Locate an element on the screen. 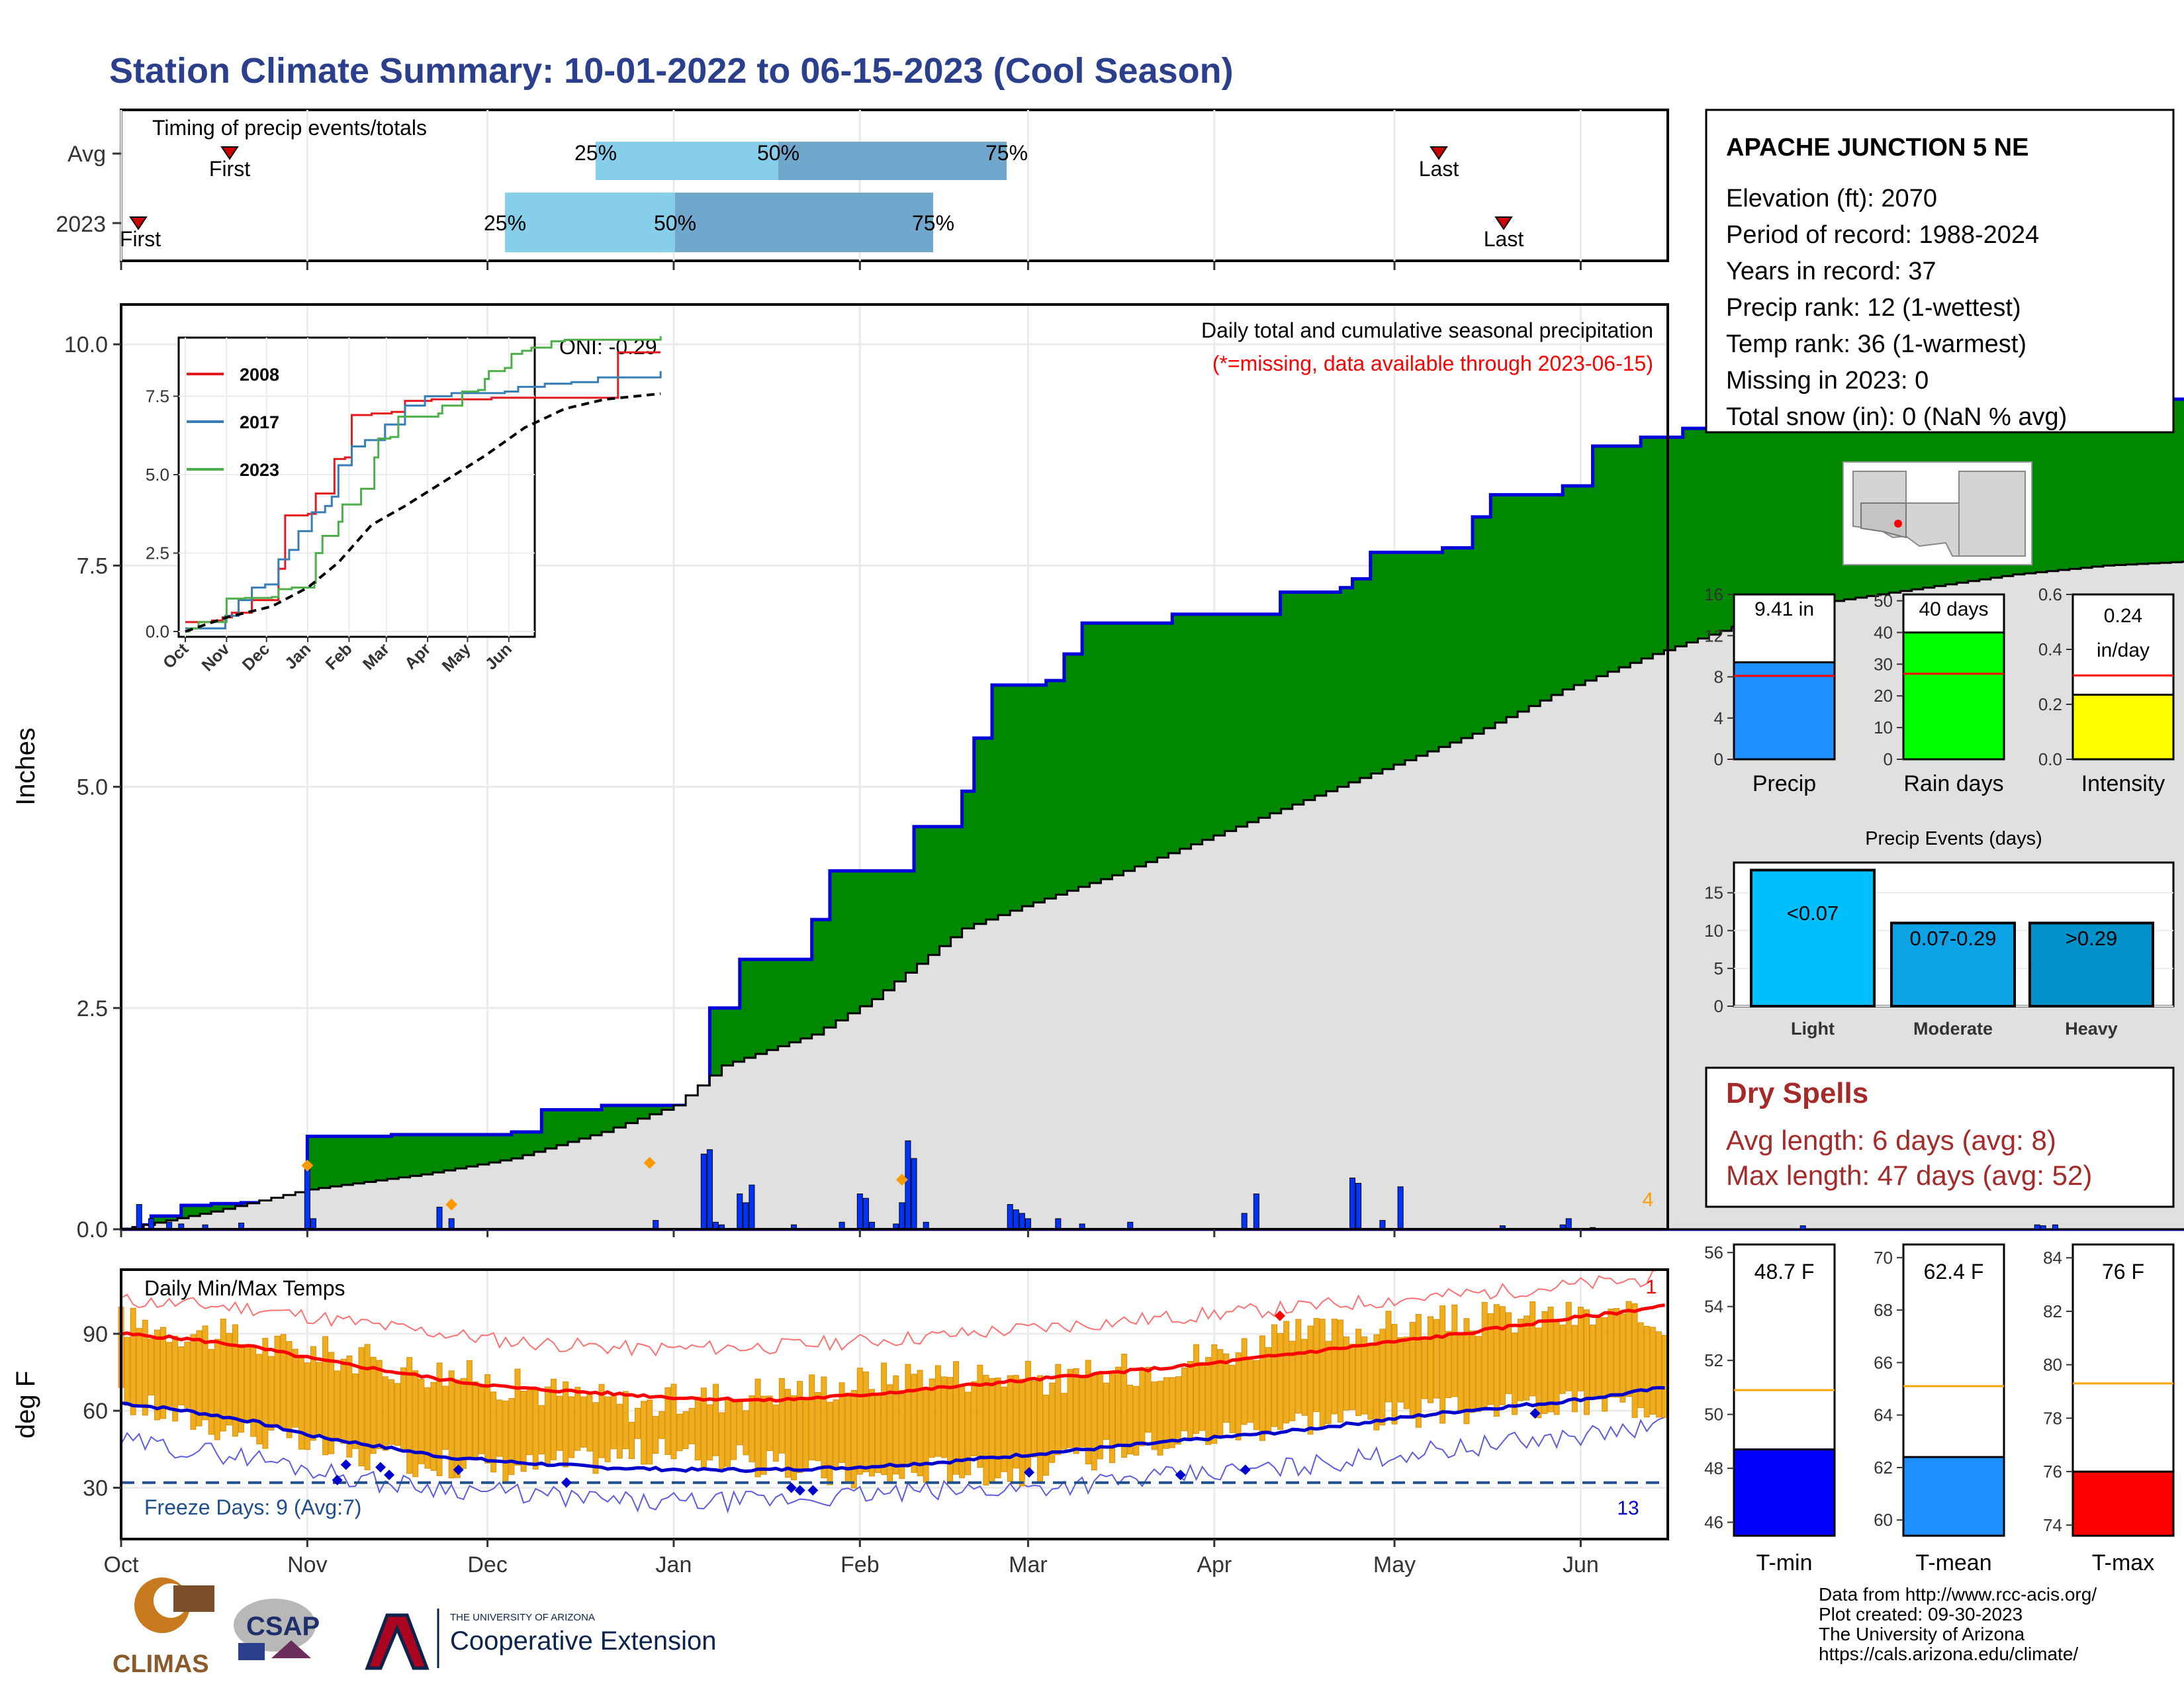 This screenshot has height=1688, width=2184. intensity-value: 0.24 is located at coordinates (2123, 616).